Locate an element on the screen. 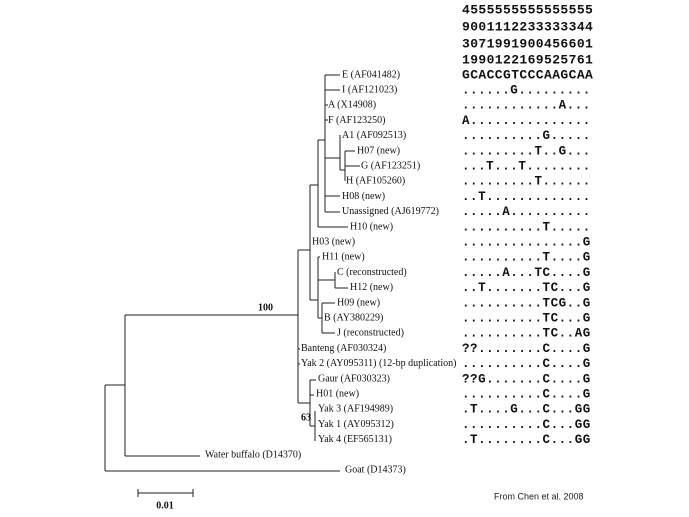  sequence: ..T.......TC...G is located at coordinates (526, 288).